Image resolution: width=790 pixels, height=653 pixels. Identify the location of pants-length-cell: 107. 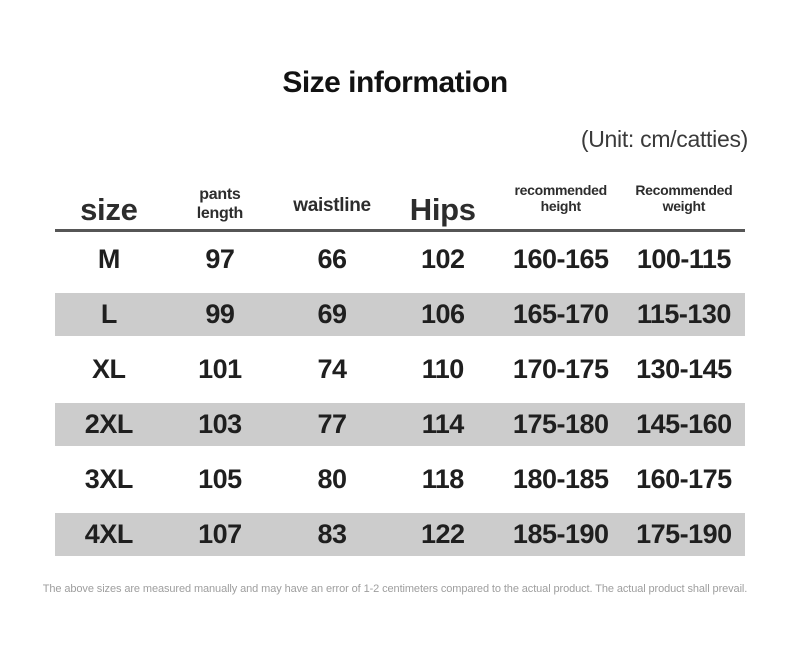
(220, 534).